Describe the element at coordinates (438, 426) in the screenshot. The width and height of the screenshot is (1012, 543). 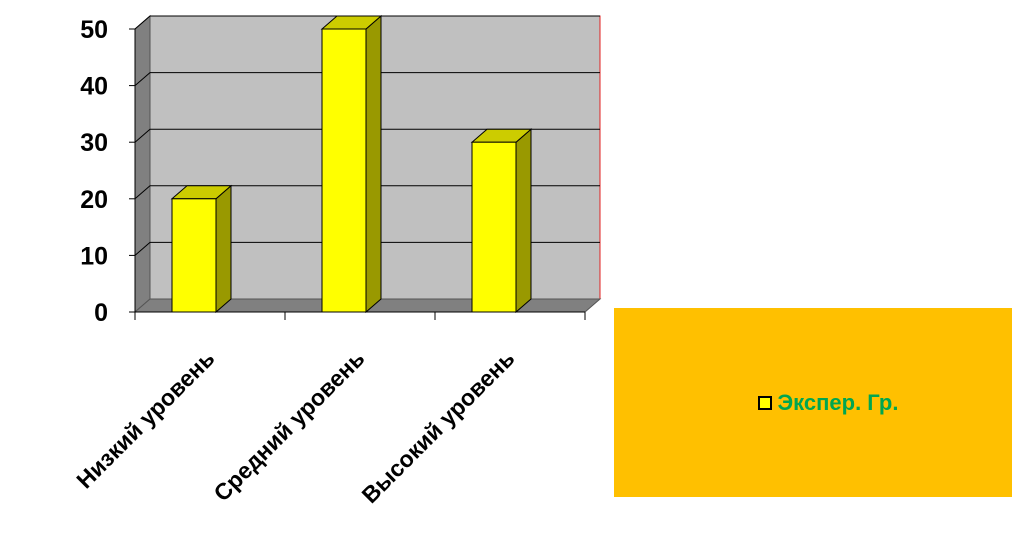
I see `x-tick-label: Высокий уровень` at that location.